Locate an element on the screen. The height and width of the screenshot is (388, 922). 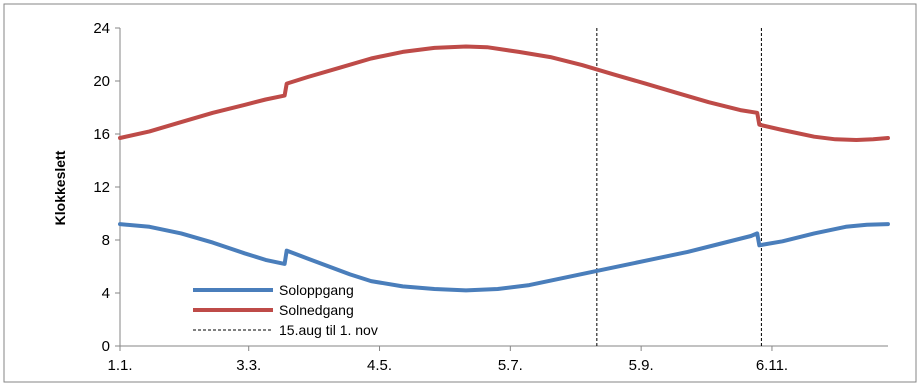
legend: Soloppgang Solnedgang 15.aug til 1. nov is located at coordinates (285, 310).